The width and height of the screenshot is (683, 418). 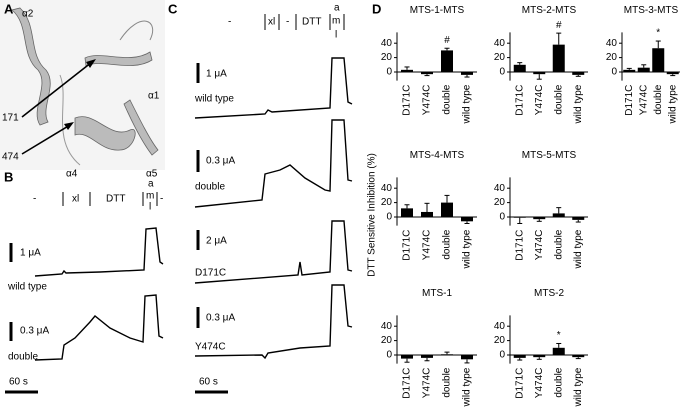 I want to click on significance-marker: #, so click(x=447, y=40).